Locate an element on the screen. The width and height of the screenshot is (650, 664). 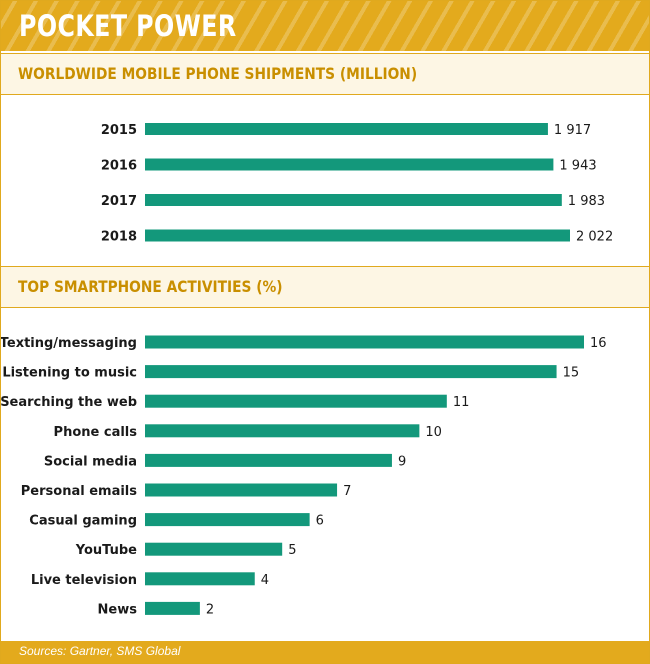
category-label: Personal emails is located at coordinates (79, 491).